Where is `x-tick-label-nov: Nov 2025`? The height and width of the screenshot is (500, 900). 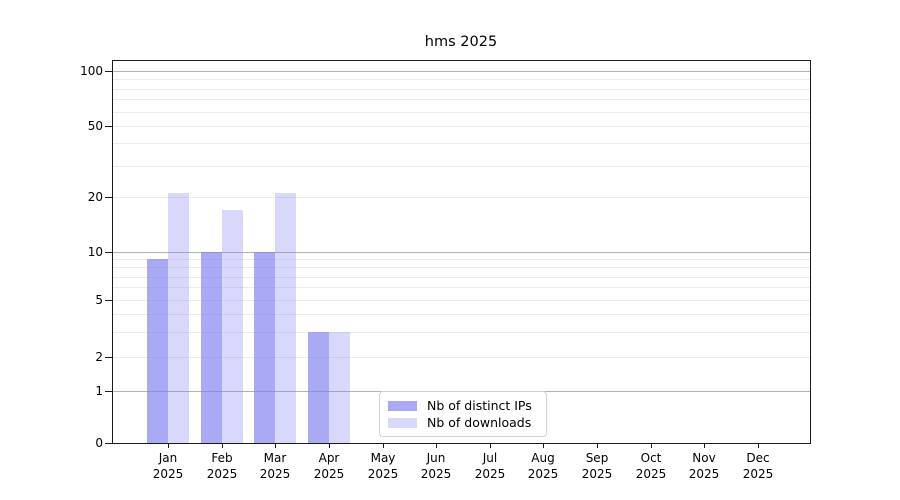
x-tick-label-nov: Nov 2025 is located at coordinates (704, 466).